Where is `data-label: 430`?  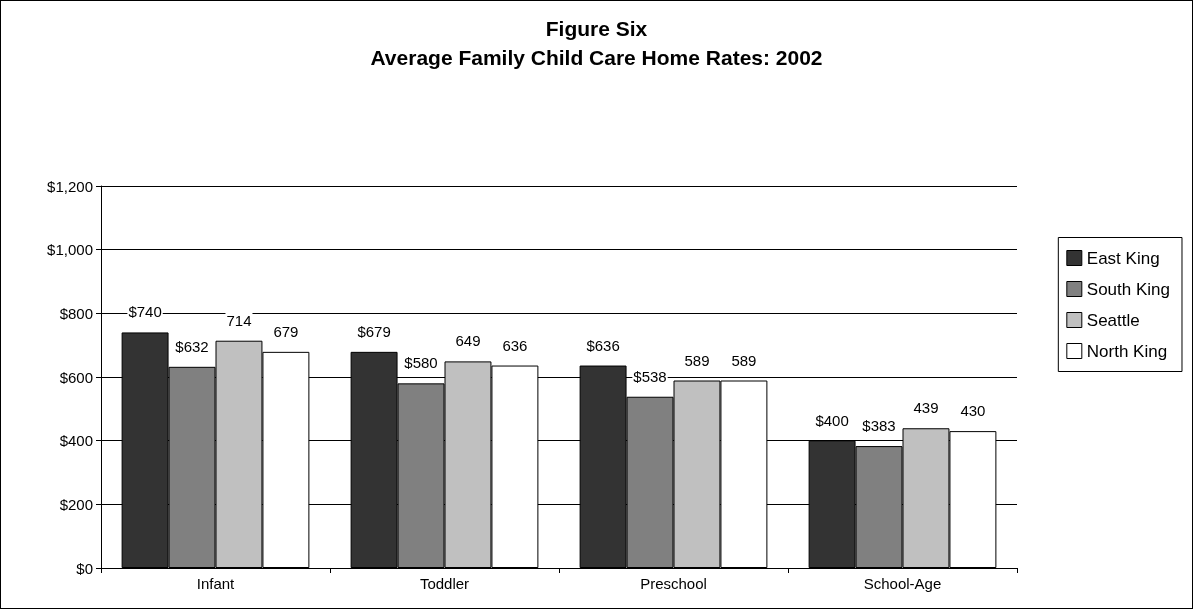 data-label: 430 is located at coordinates (973, 411).